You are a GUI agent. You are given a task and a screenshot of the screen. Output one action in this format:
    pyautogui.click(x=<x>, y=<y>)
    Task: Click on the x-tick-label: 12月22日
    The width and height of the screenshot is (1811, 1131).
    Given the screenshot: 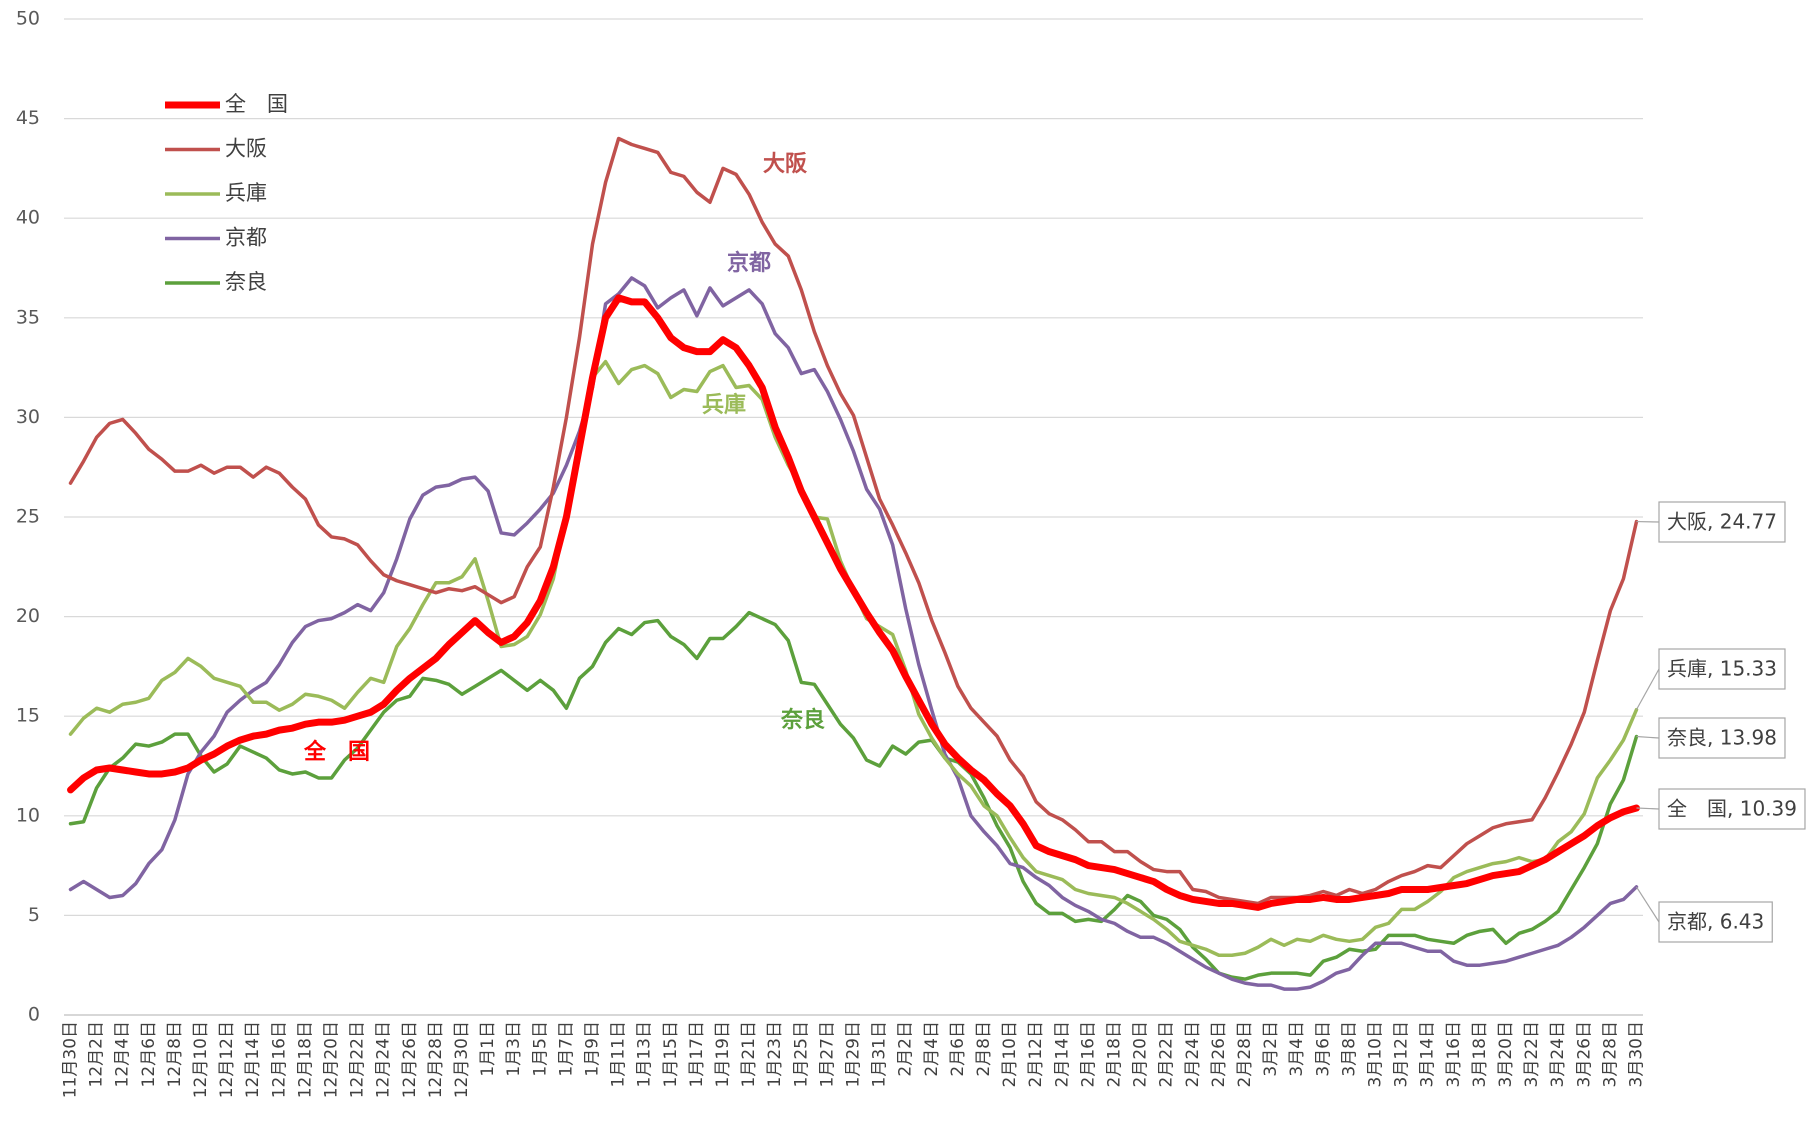 What is the action you would take?
    pyautogui.click(x=358, y=1059)
    